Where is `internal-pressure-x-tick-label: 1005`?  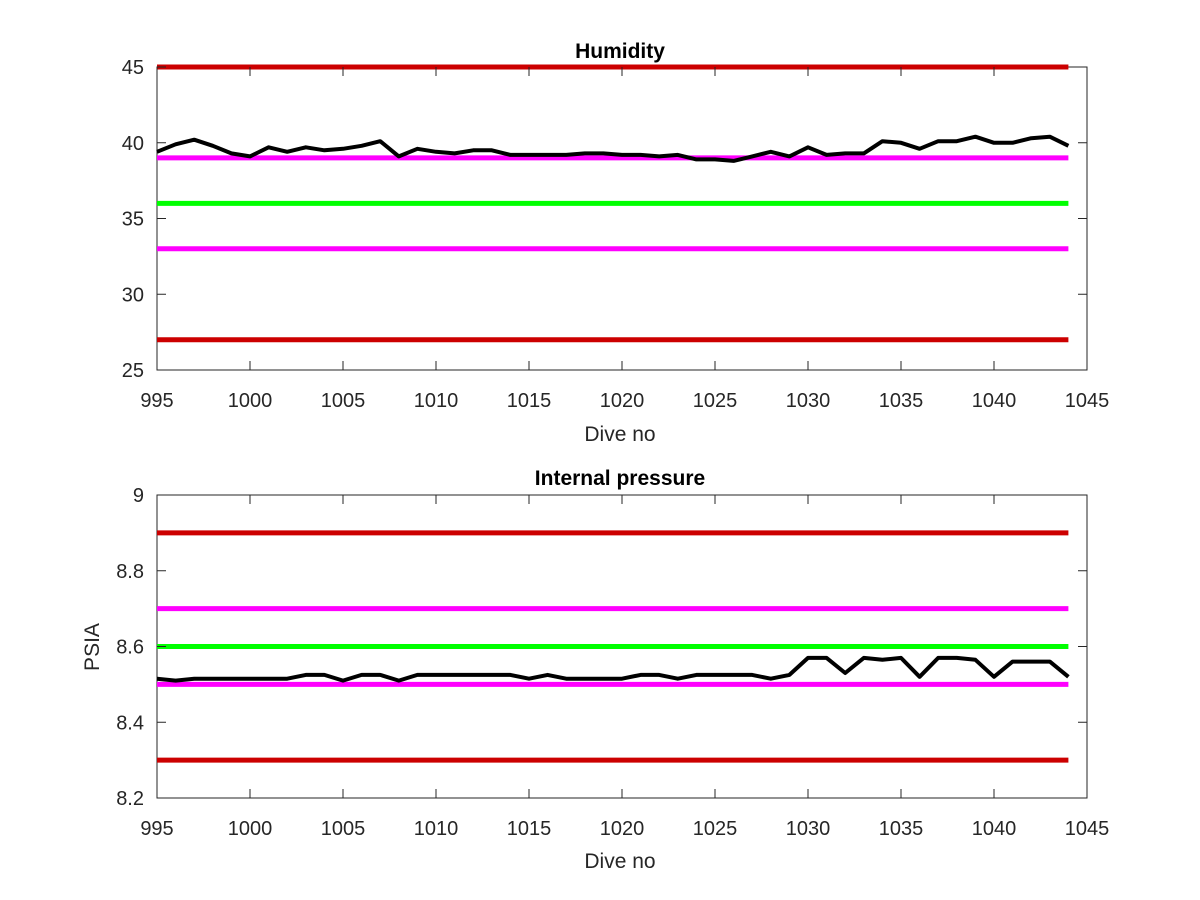 internal-pressure-x-tick-label: 1005 is located at coordinates (343, 829).